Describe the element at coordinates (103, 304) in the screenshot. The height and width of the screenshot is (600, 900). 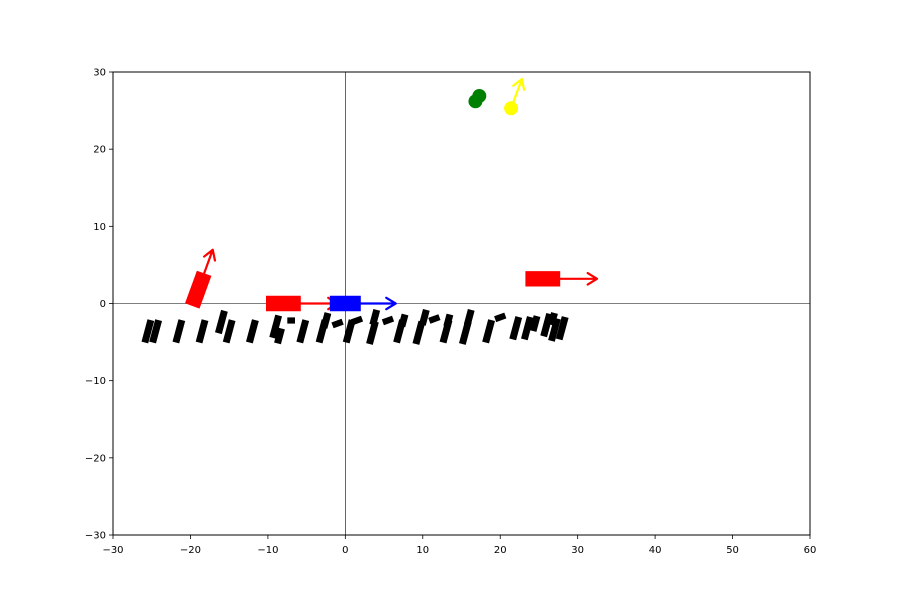
I see `y-tick-label: 0` at that location.